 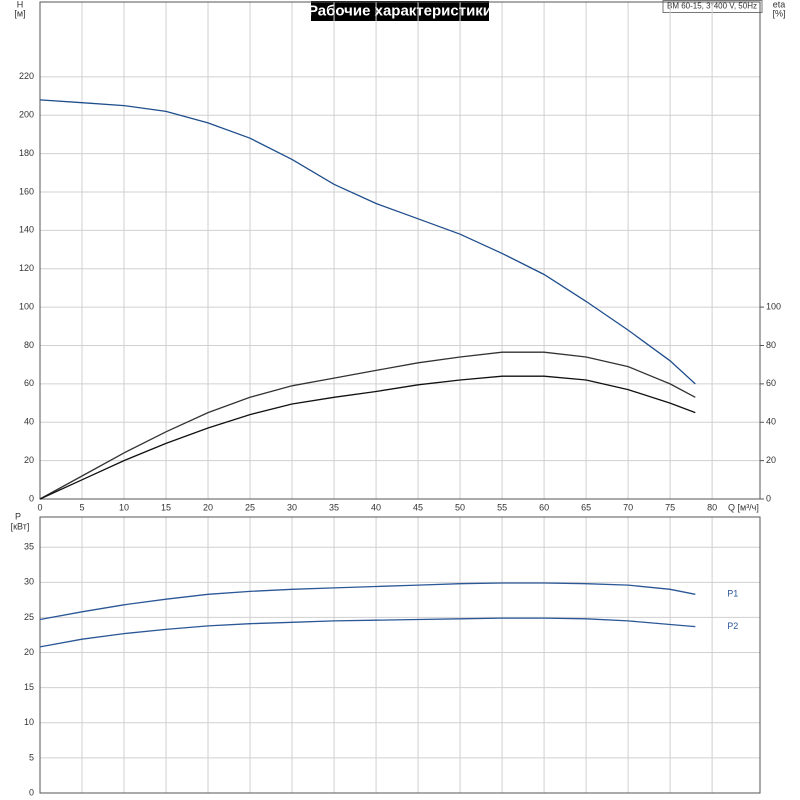 I want to click on x-tick-label: 10, so click(x=124, y=507).